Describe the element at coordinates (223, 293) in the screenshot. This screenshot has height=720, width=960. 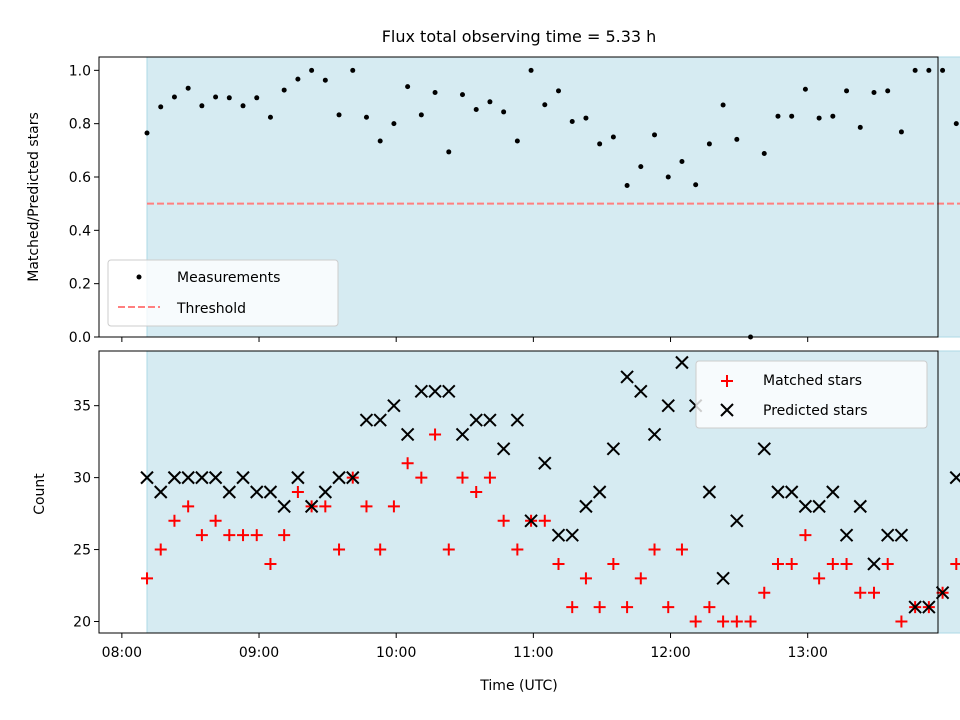
I see `top-legend-box` at that location.